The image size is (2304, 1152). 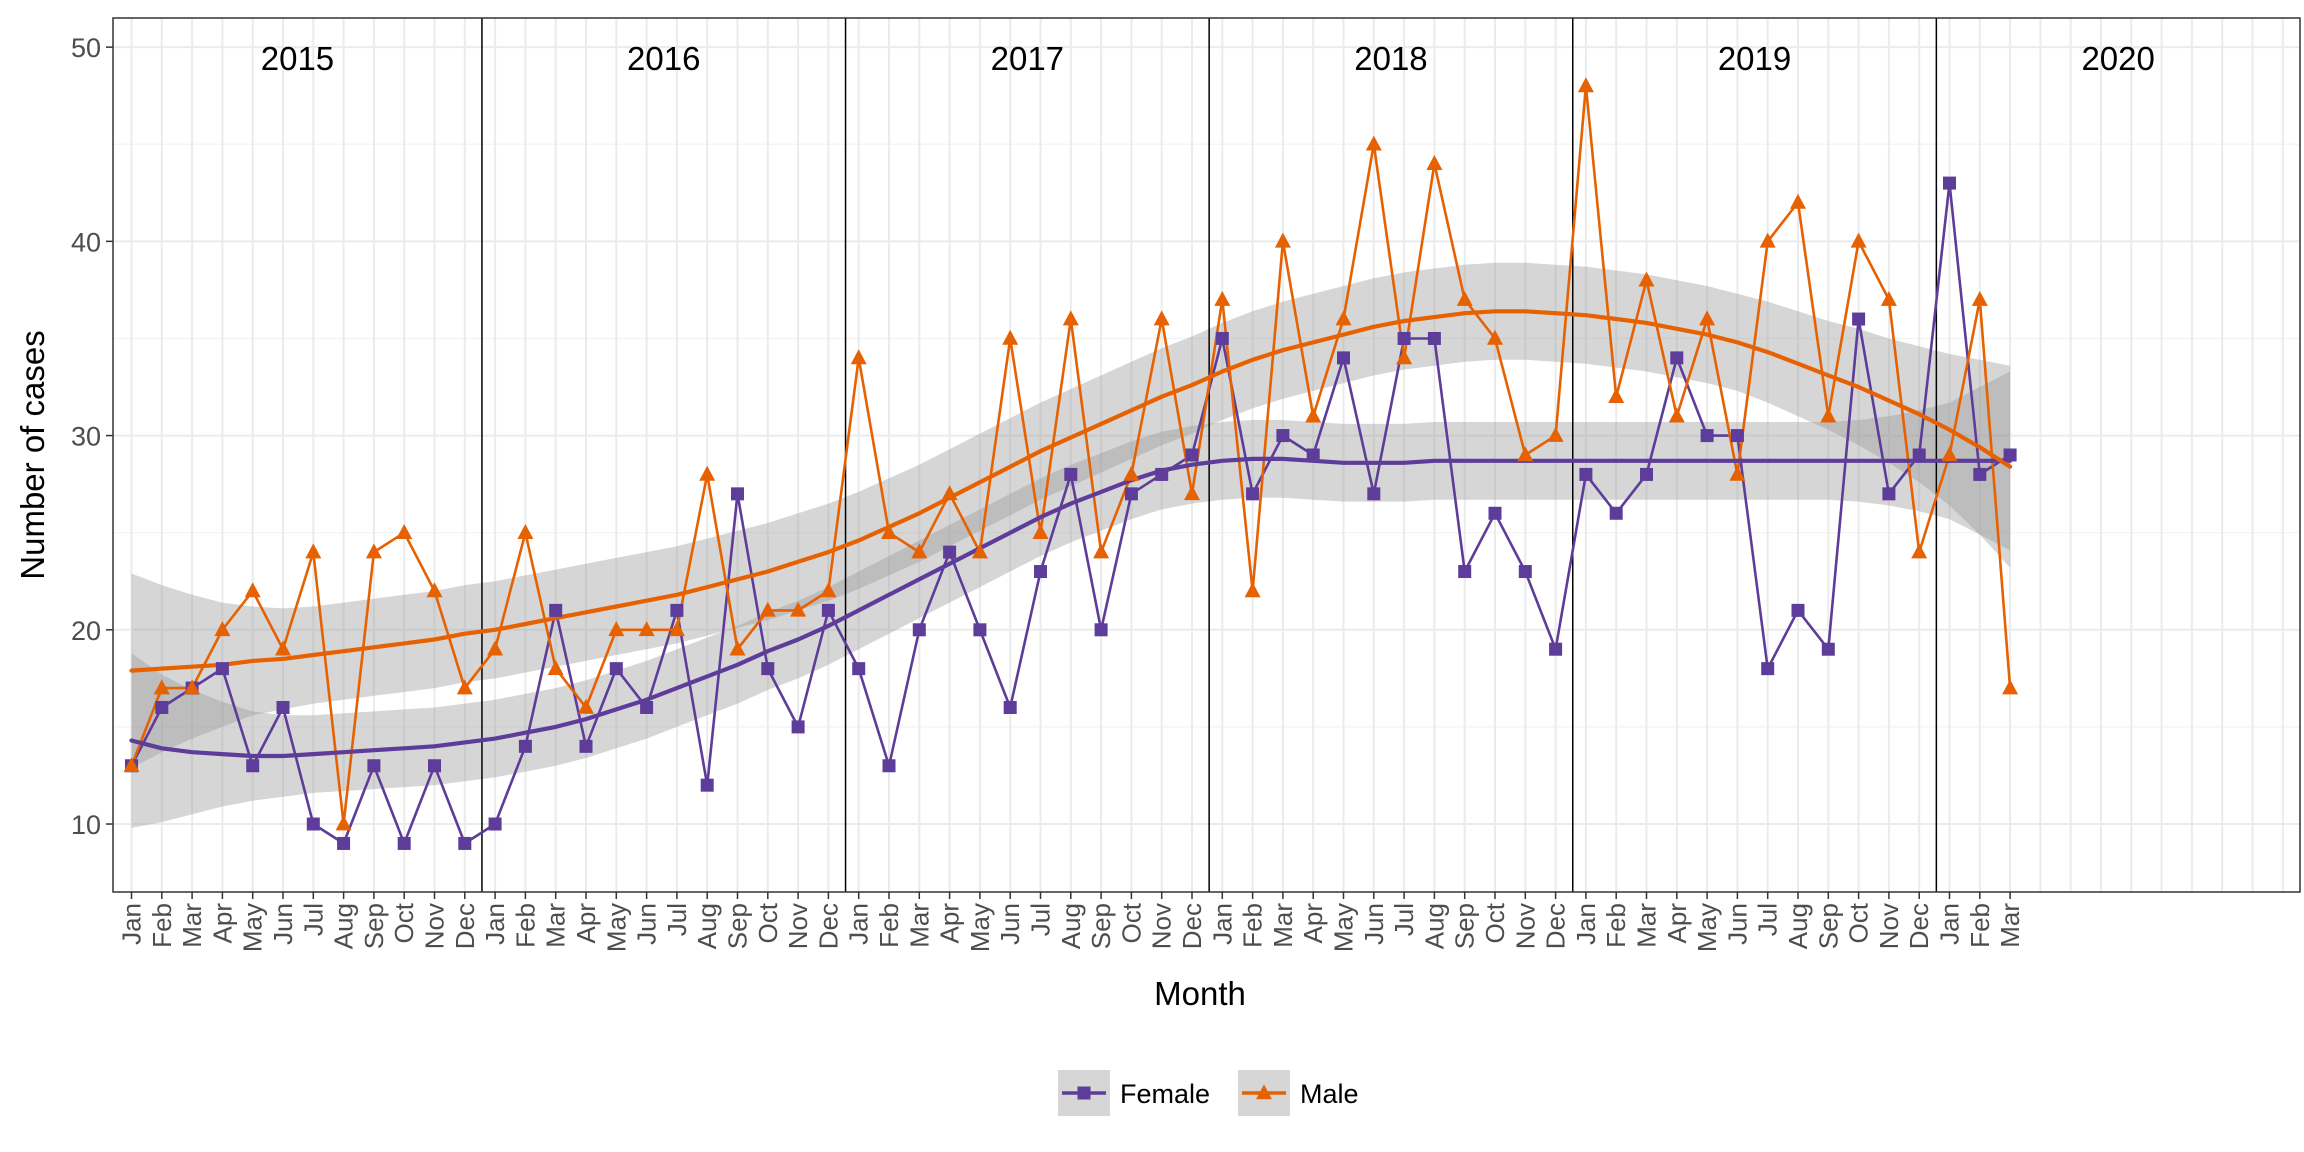 I want to click on x-tick-label: Sep, so click(x=374, y=926).